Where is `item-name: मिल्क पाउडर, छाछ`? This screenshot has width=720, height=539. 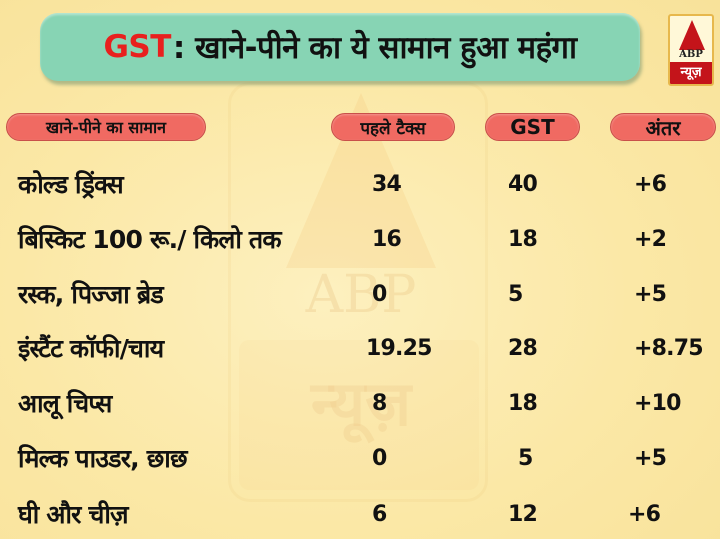 item-name: मिल्क पाउडर, छाछ is located at coordinates (103, 458).